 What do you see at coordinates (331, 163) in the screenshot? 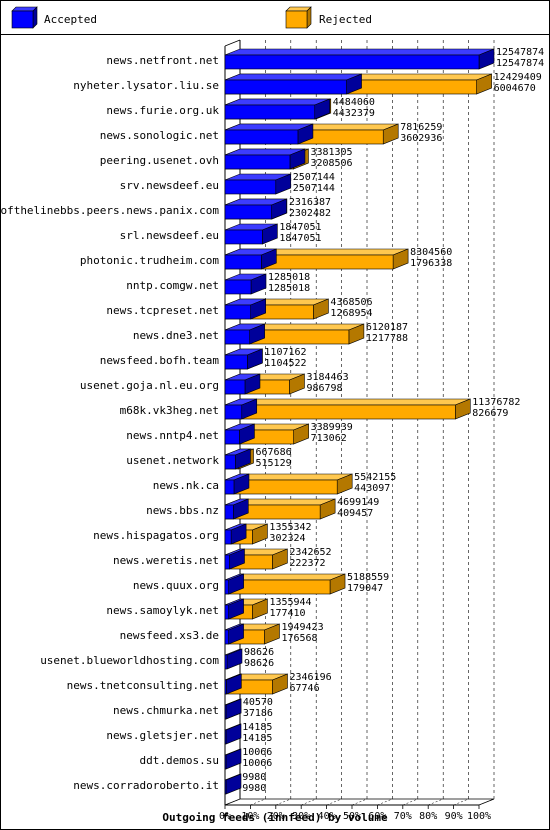
I see `accepted-value-label: 3208506` at bounding box center [331, 163].